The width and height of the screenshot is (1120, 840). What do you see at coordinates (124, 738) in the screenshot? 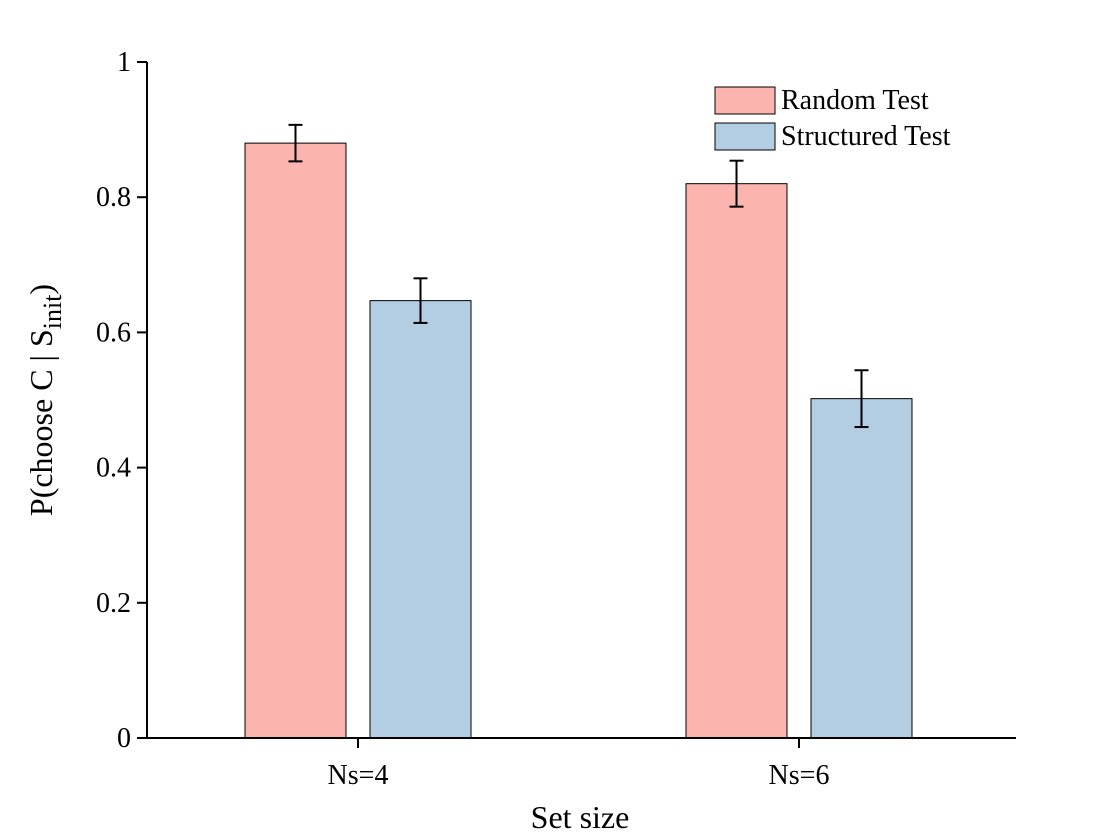
I see `y-tick-label: 0` at bounding box center [124, 738].